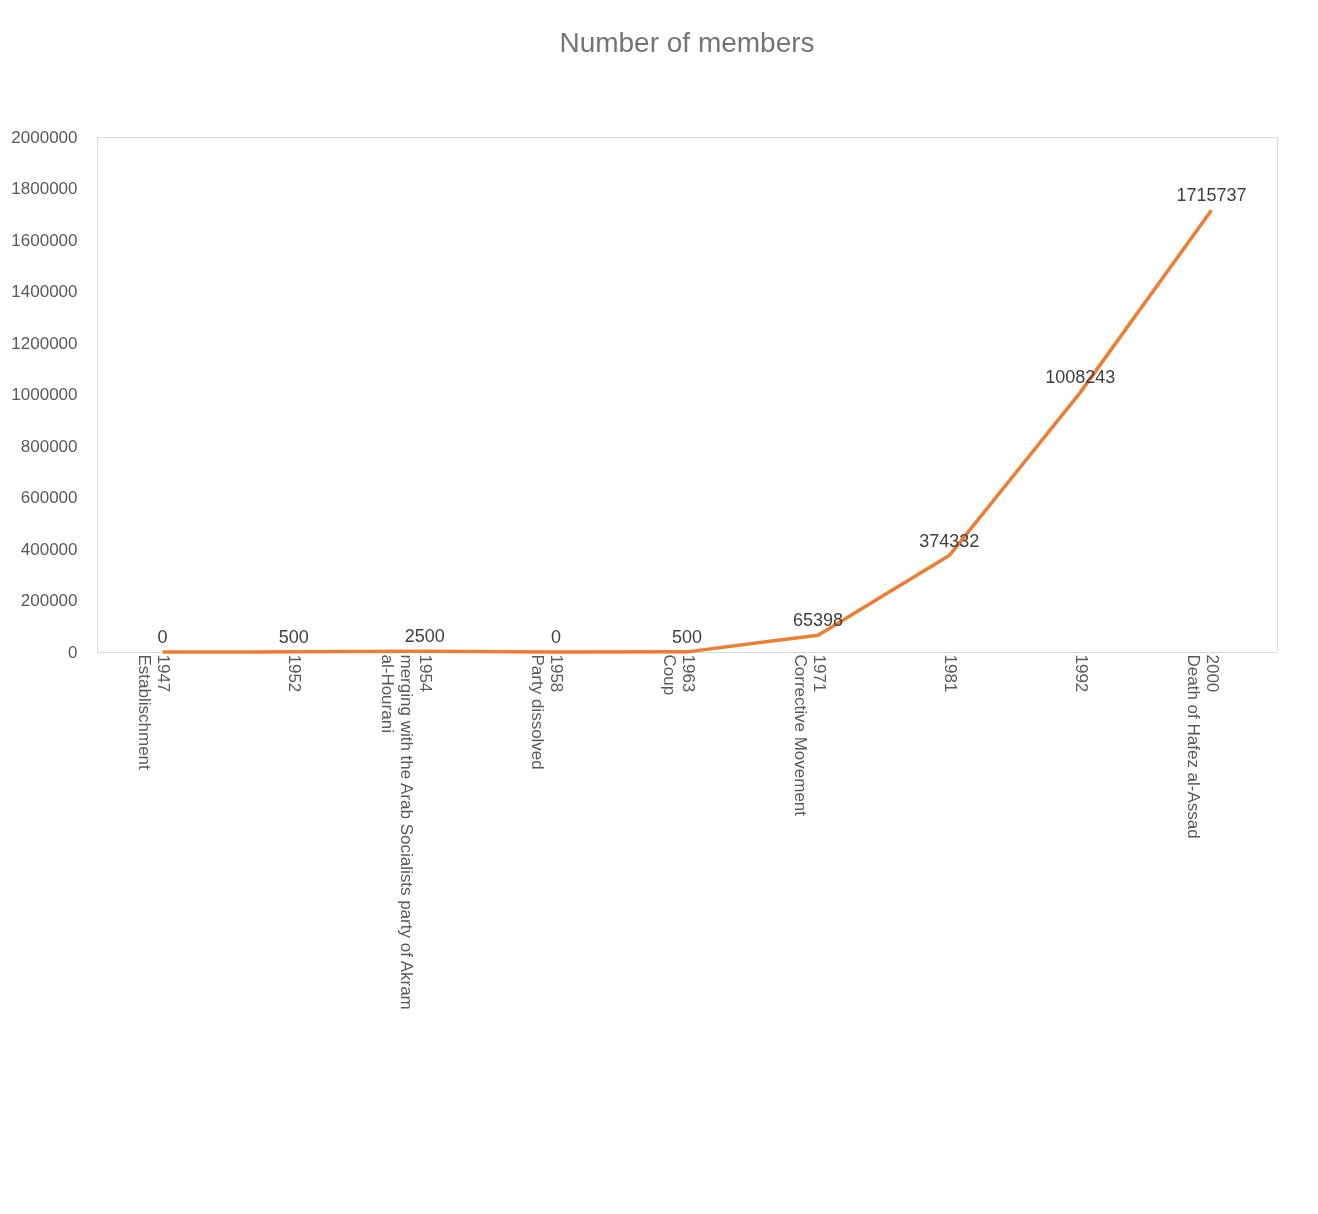 This screenshot has width=1318, height=1214. Describe the element at coordinates (818, 620) in the screenshot. I see `data-label: 65398` at that location.